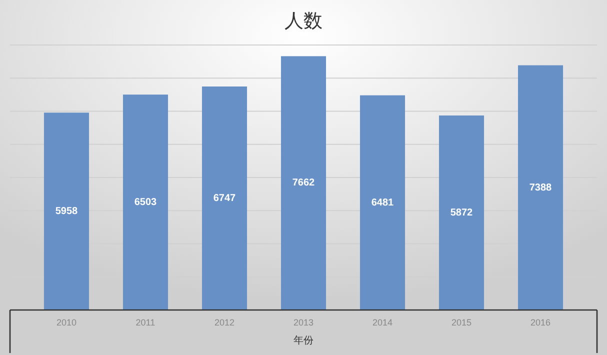 The width and height of the screenshot is (607, 355). What do you see at coordinates (462, 212) in the screenshot?
I see `data-label: 5872` at bounding box center [462, 212].